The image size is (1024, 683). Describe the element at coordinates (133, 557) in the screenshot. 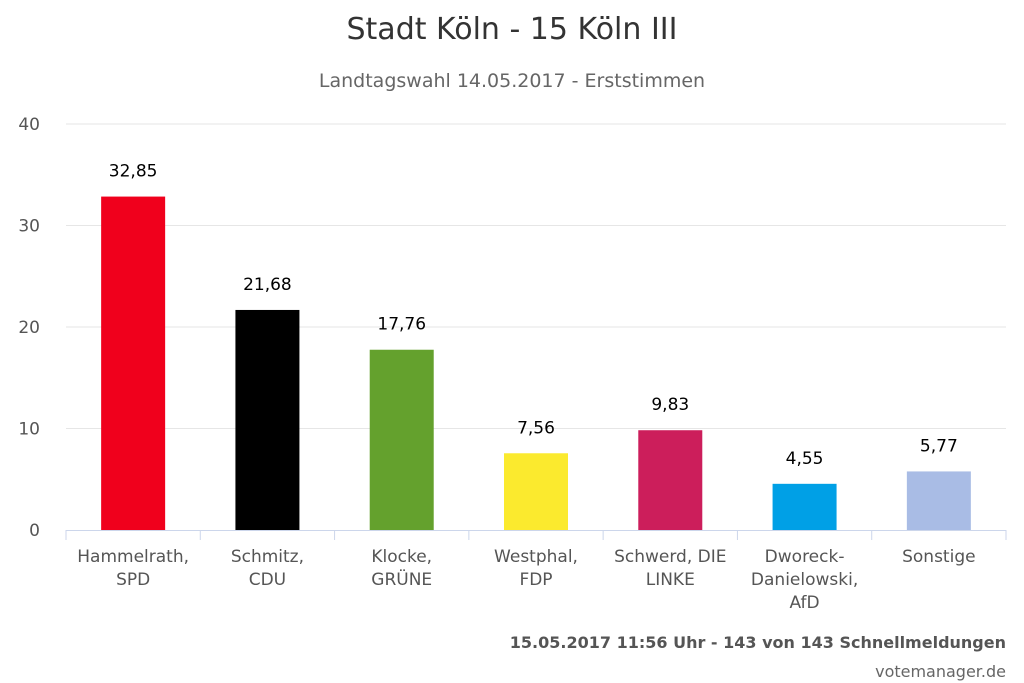

I see `category-label-line: Hammelrath,` at that location.